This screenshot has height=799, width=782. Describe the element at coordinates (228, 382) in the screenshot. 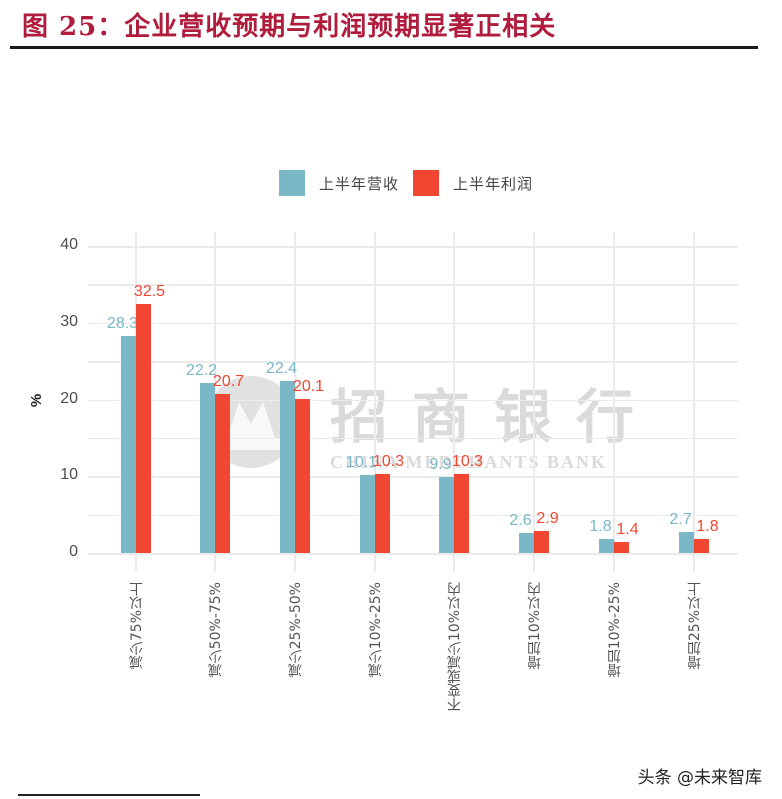

I see `value-label-profit: 20.7` at that location.